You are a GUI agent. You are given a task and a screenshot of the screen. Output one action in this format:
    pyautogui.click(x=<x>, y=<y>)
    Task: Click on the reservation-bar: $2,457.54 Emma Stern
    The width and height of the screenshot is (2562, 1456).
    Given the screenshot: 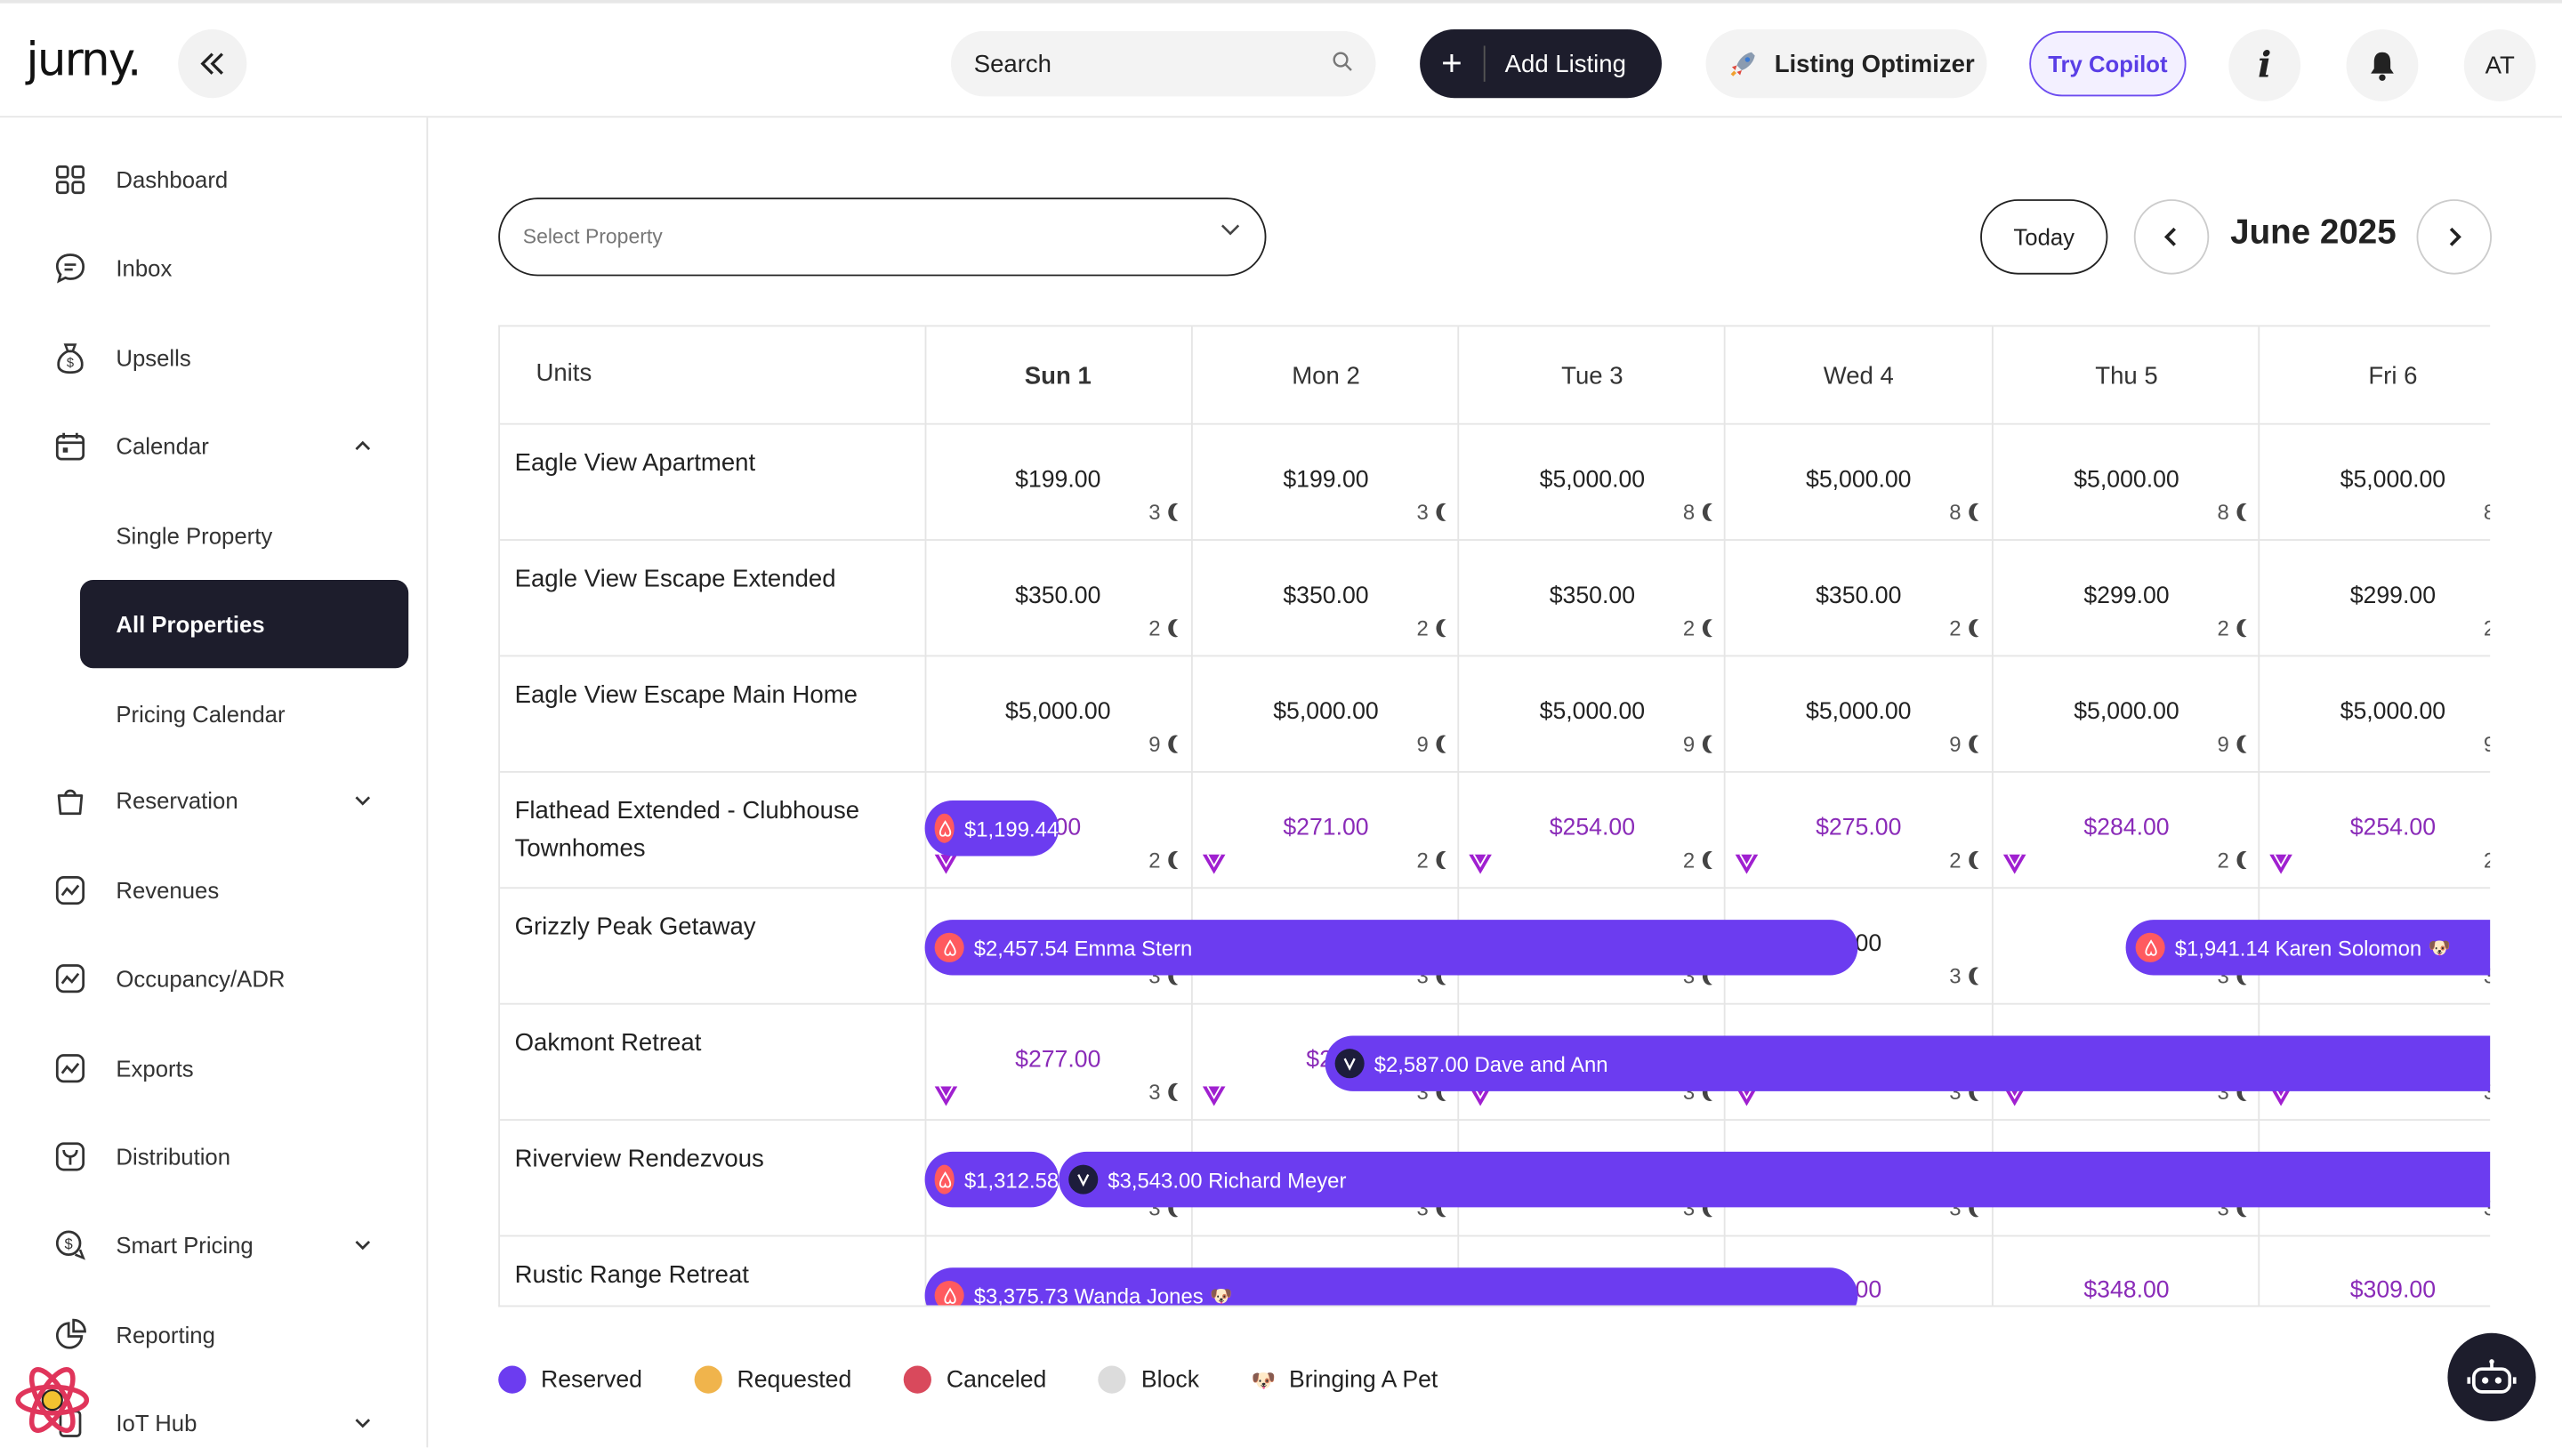 What is the action you would take?
    pyautogui.click(x=1391, y=948)
    